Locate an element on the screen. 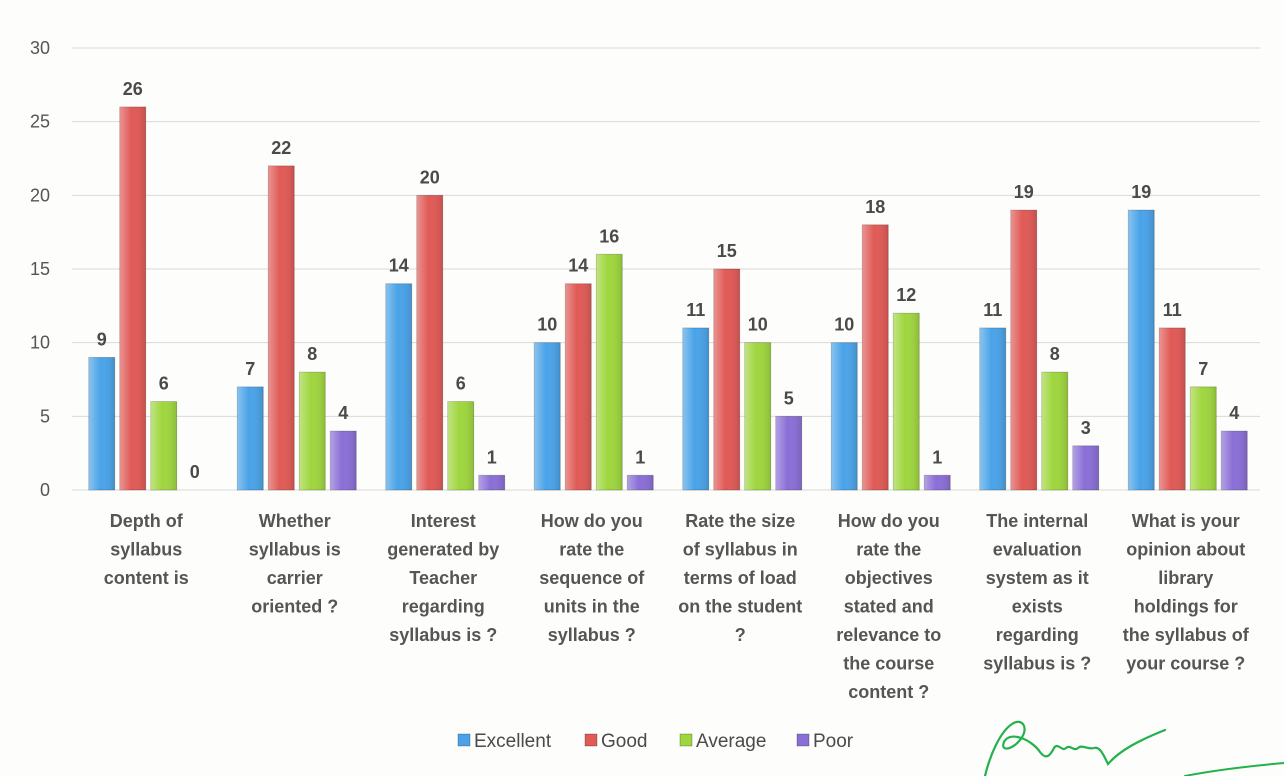 The height and width of the screenshot is (776, 1284). category-label-line: How do you is located at coordinates (592, 521).